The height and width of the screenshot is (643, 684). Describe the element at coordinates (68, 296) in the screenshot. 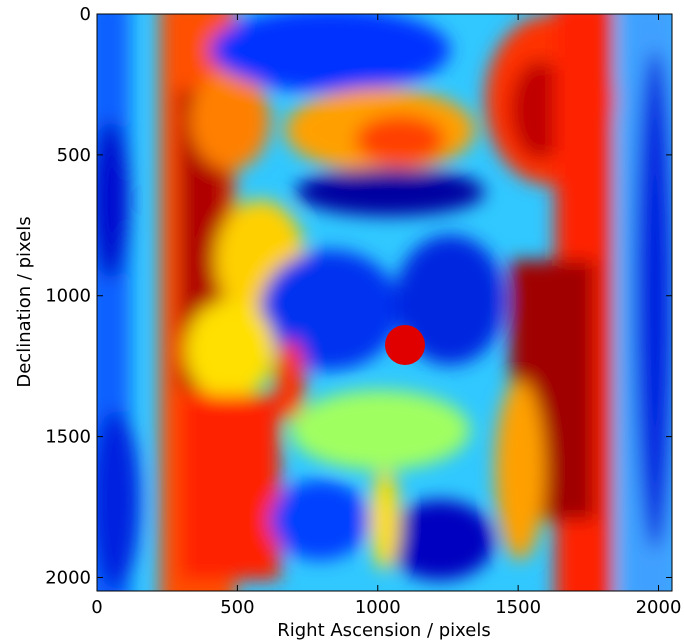

I see `y-tick-label: 1000` at that location.